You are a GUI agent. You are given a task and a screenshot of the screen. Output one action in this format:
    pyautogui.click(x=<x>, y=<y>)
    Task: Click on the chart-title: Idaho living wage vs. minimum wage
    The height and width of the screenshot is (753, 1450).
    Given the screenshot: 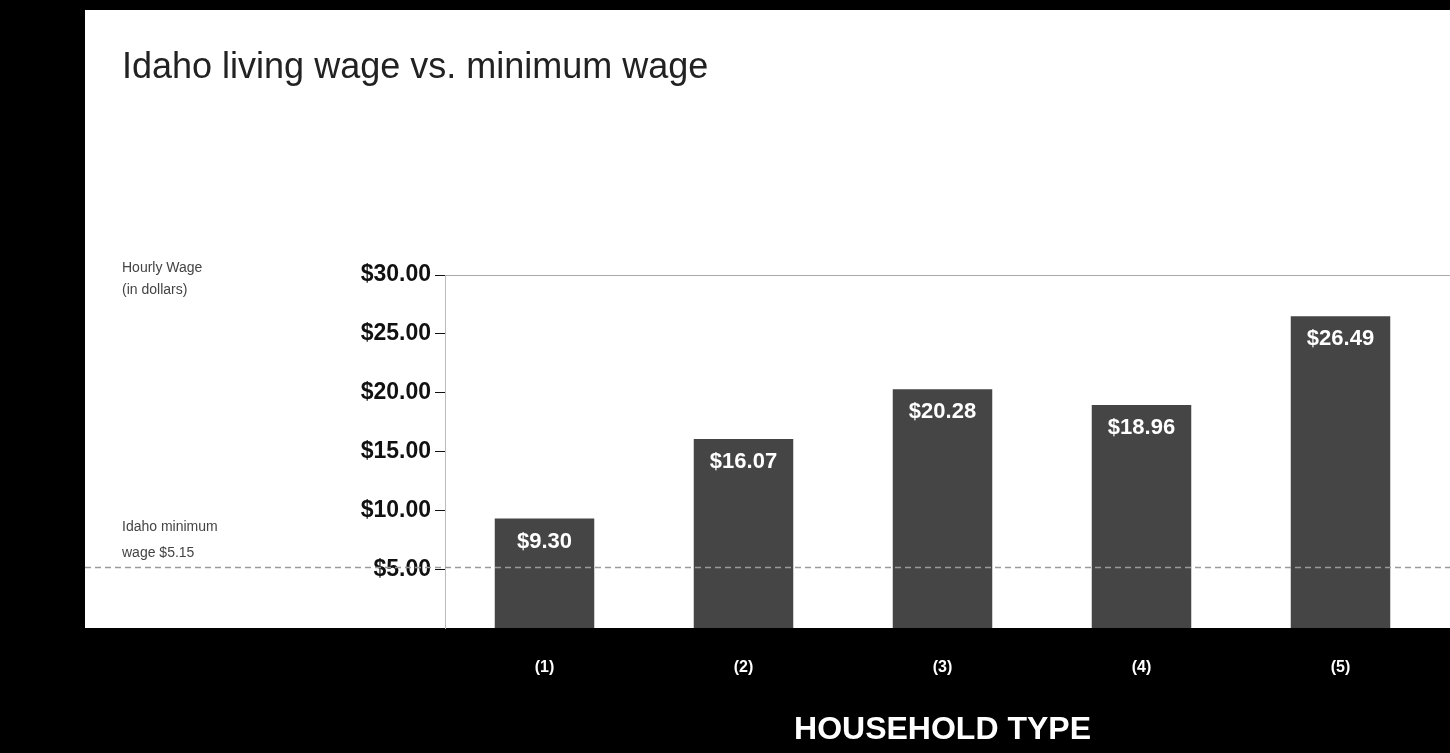 What is the action you would take?
    pyautogui.click(x=415, y=65)
    